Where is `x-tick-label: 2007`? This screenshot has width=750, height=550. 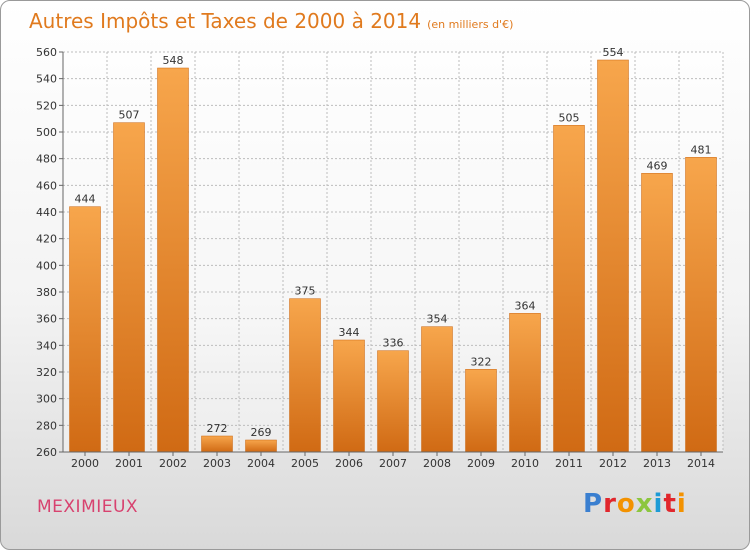
x-tick-label: 2007 is located at coordinates (393, 463).